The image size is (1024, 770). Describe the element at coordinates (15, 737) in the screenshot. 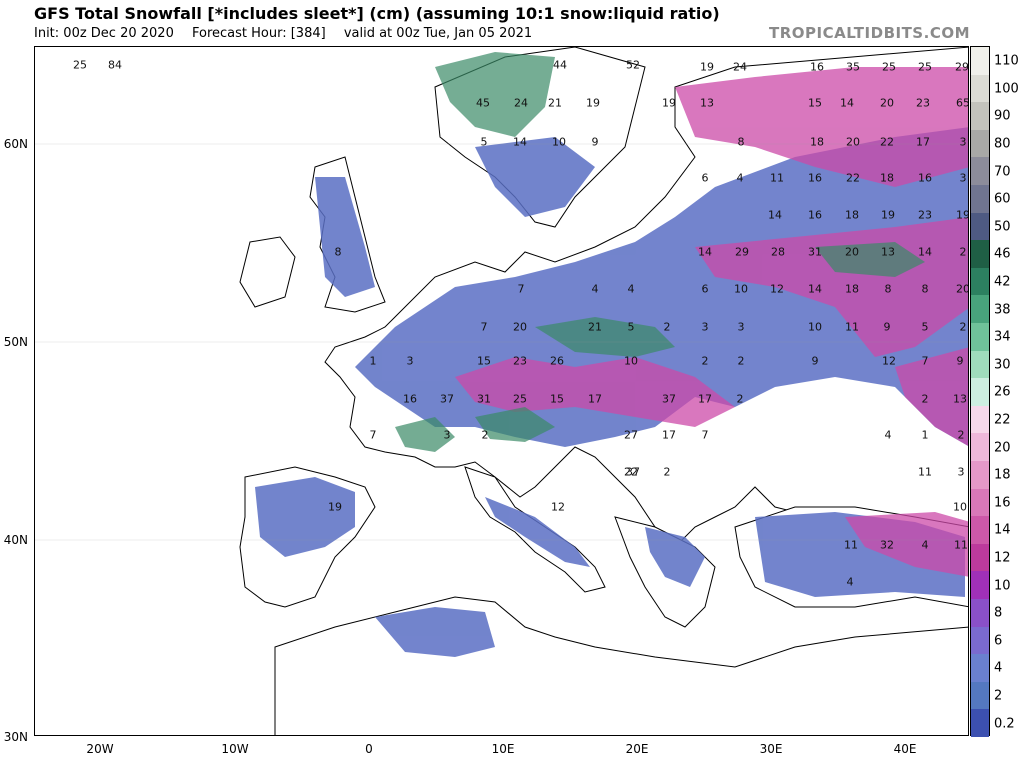

I see `lat-label-30n: 30N` at that location.